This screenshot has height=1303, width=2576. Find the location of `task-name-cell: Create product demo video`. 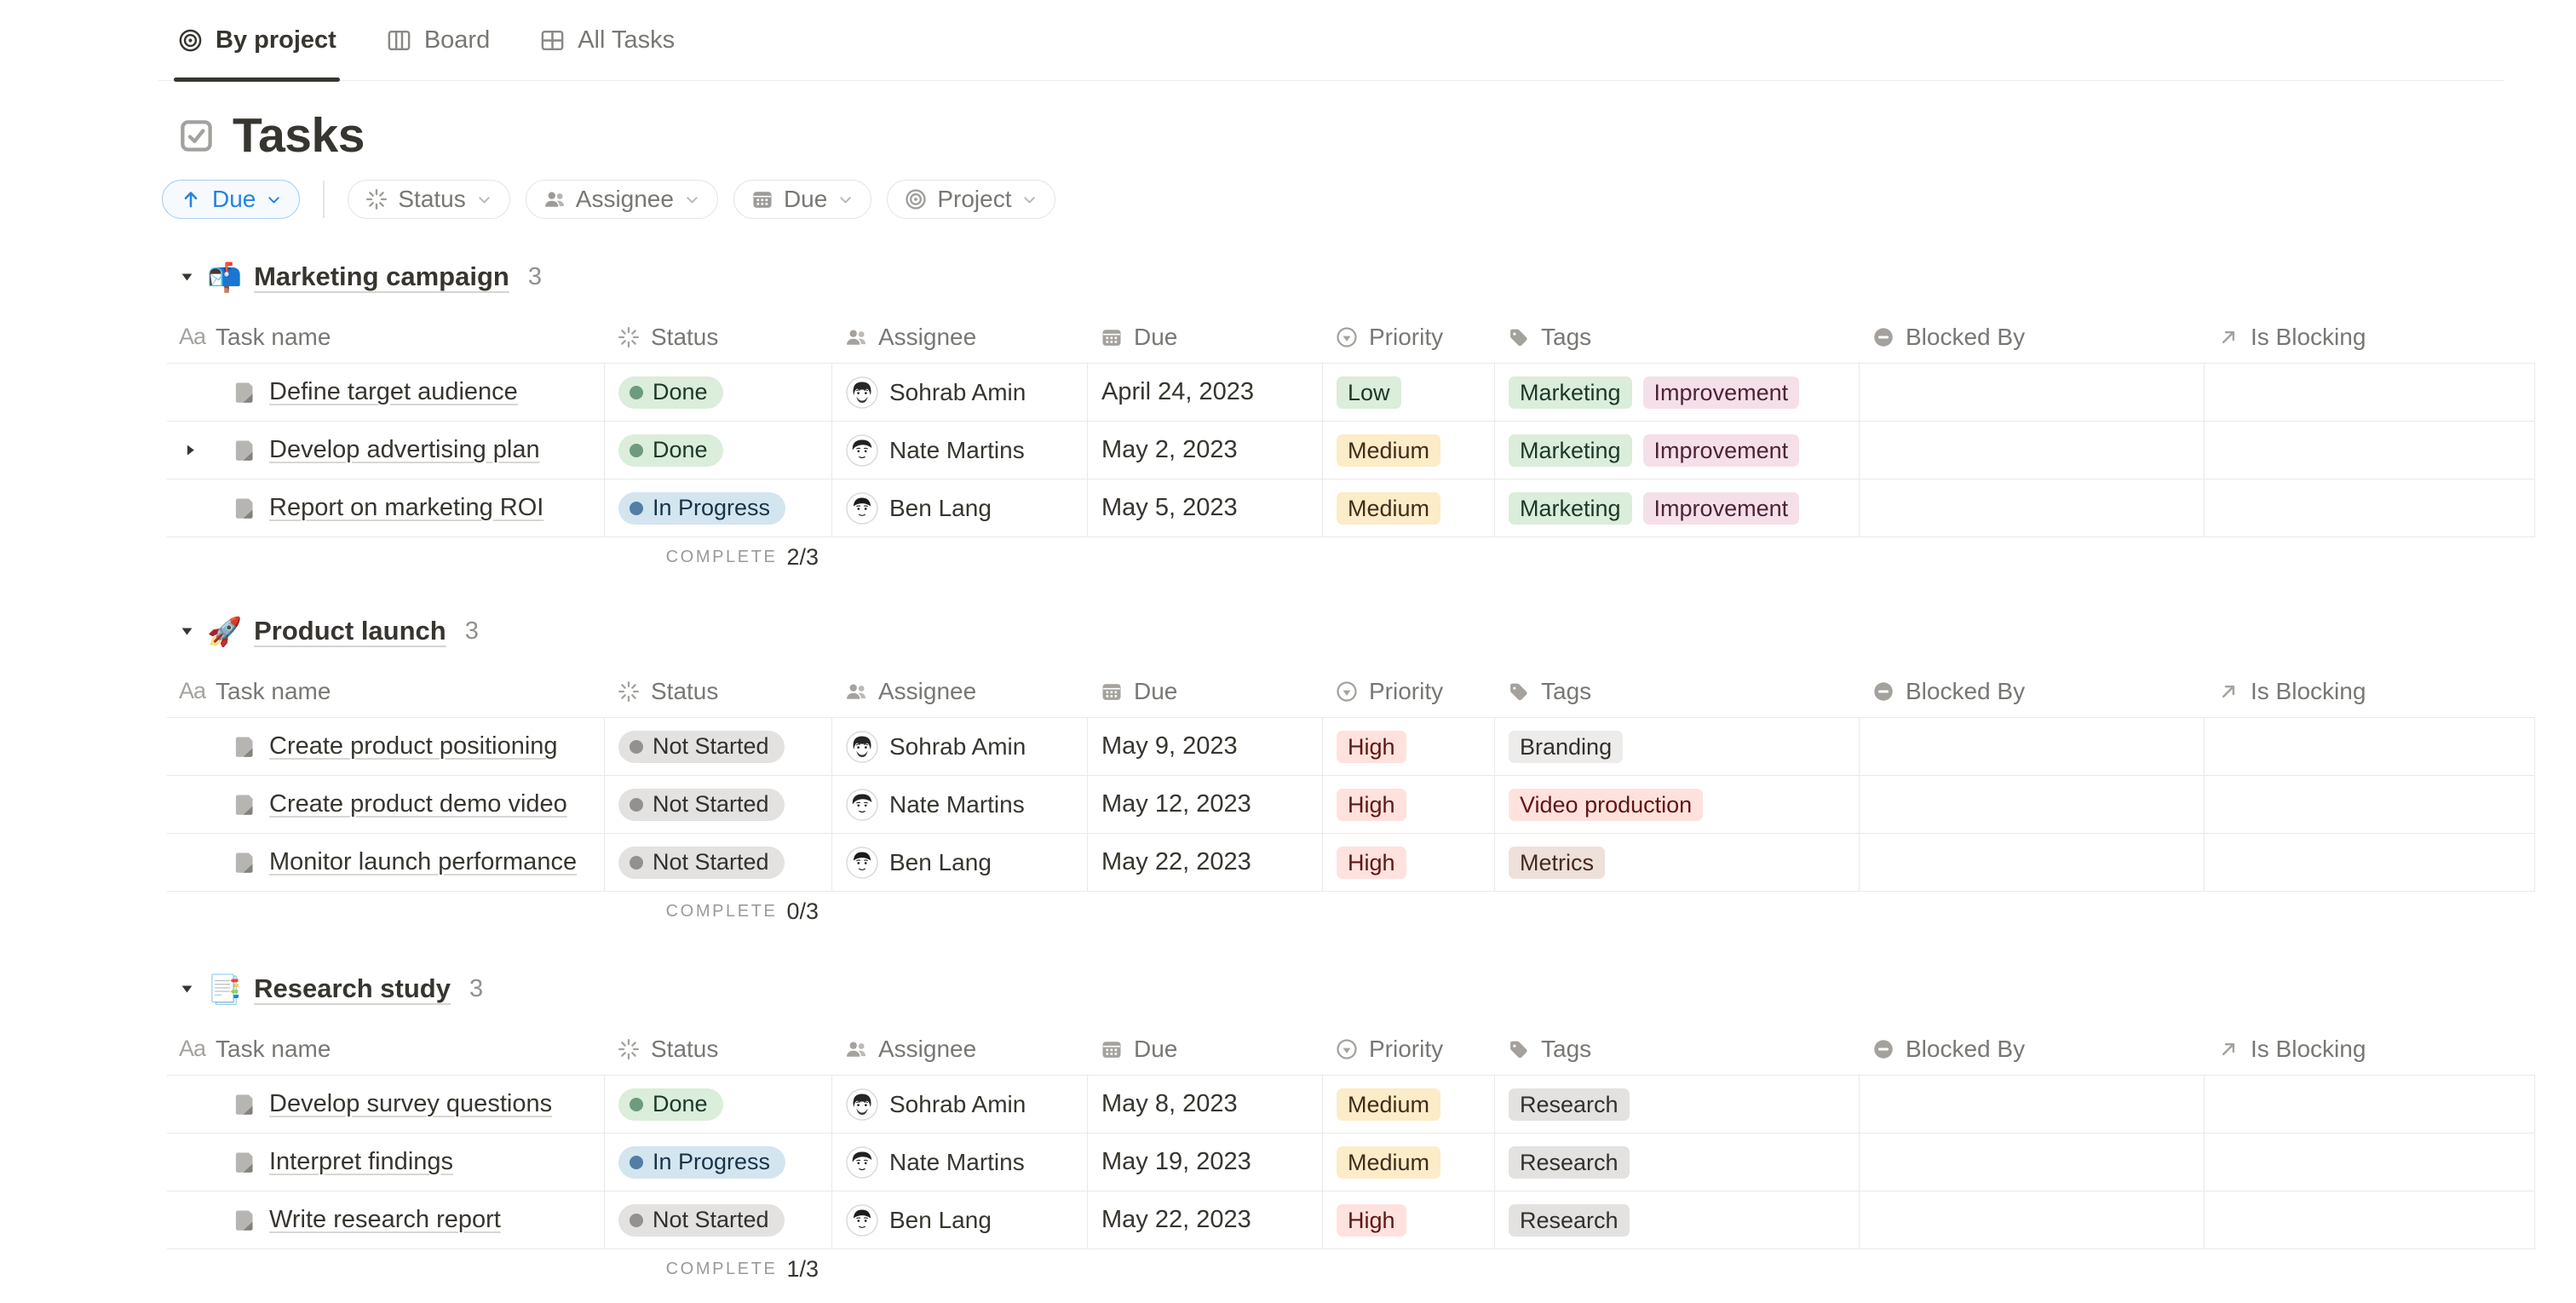

task-name-cell: Create product demo video is located at coordinates (386, 805).